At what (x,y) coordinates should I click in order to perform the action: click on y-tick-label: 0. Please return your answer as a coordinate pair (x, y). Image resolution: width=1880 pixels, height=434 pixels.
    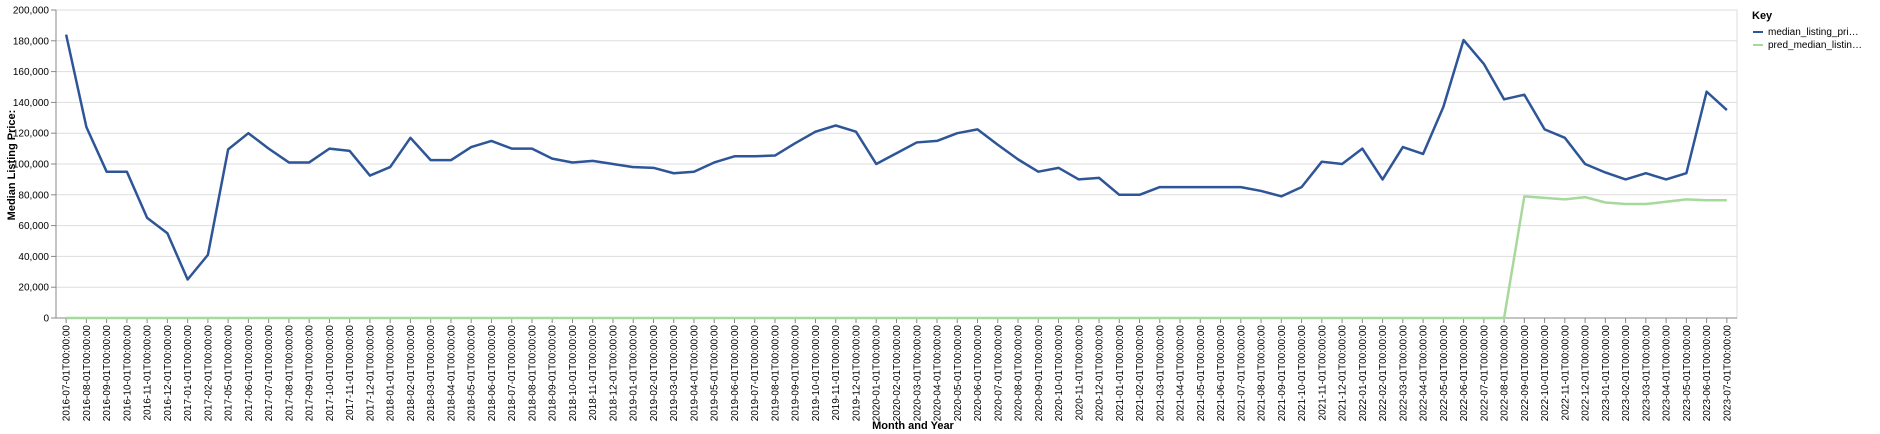
    Looking at the image, I should click on (46, 319).